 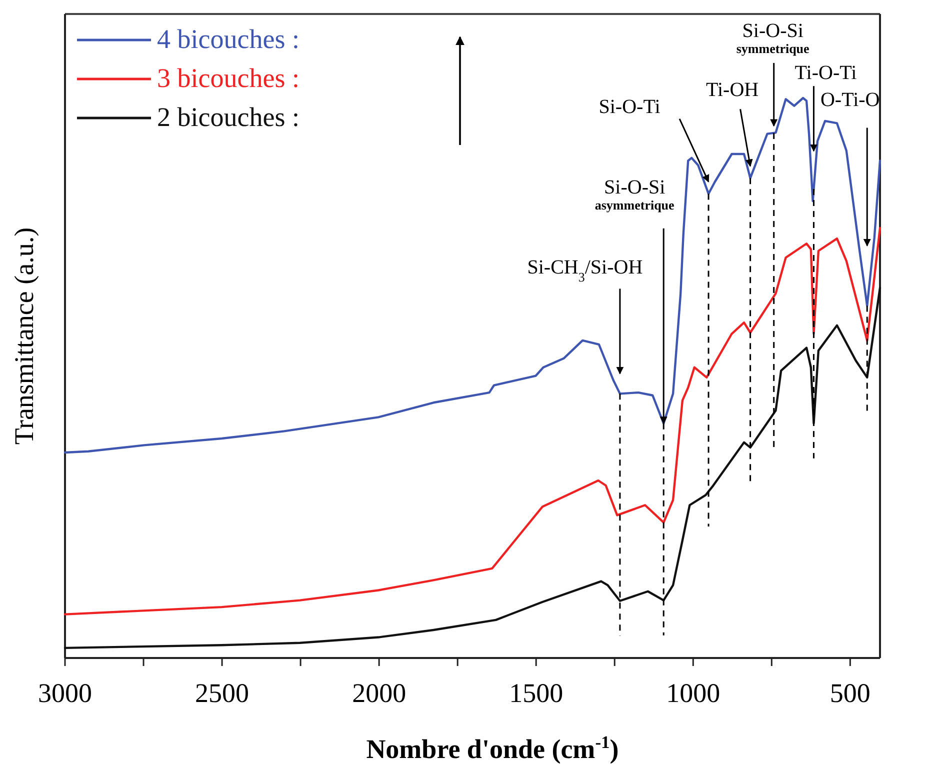 What do you see at coordinates (693, 693) in the screenshot?
I see `x-tick-label: 1000` at bounding box center [693, 693].